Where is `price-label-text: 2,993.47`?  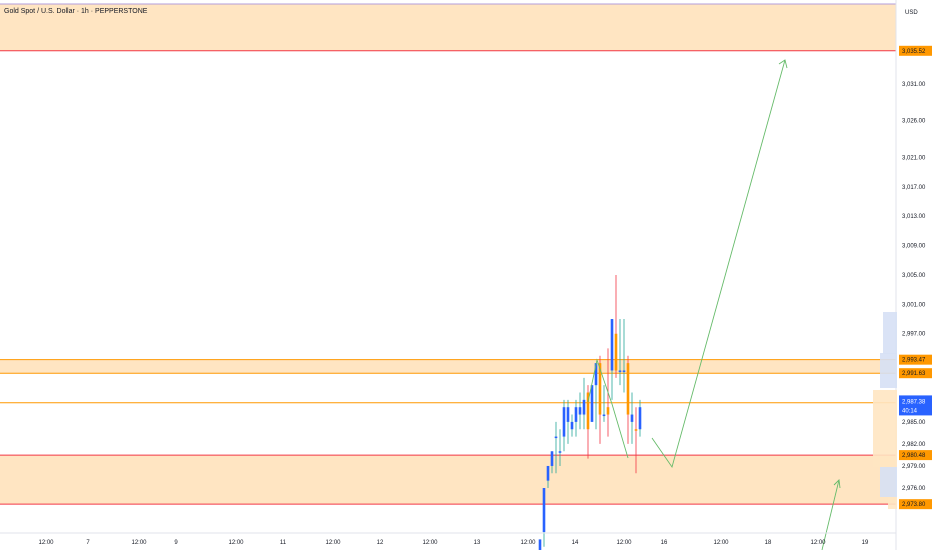
price-label-text: 2,993.47 is located at coordinates (914, 361).